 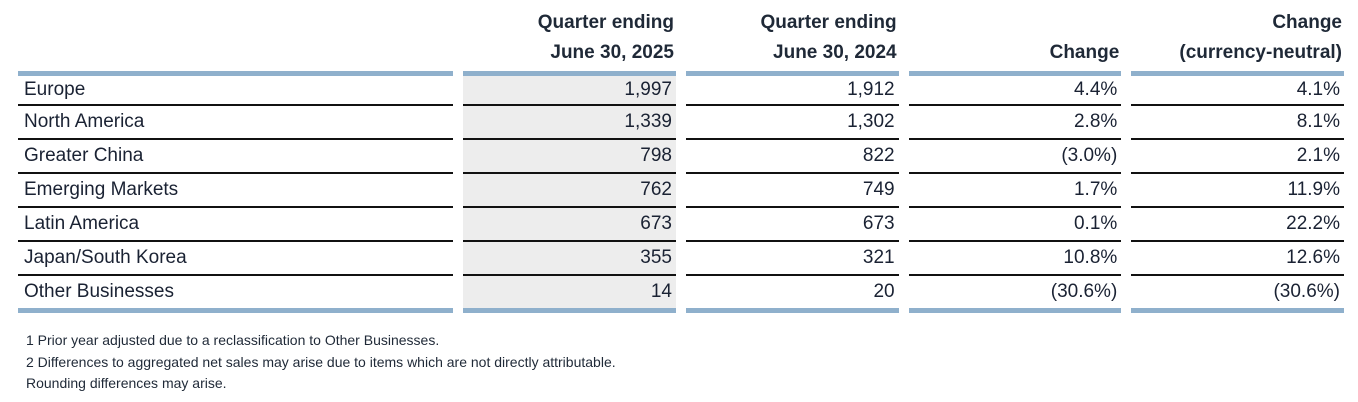 I want to click on row-change: (30.6%), so click(x=1084, y=291).